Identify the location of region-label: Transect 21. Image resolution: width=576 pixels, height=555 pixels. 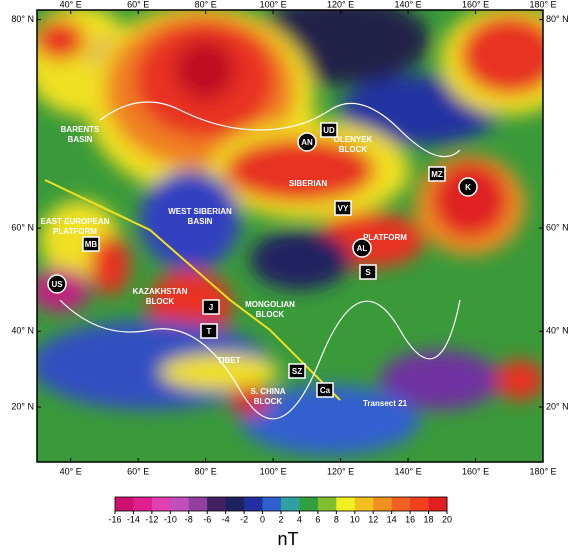
(385, 403).